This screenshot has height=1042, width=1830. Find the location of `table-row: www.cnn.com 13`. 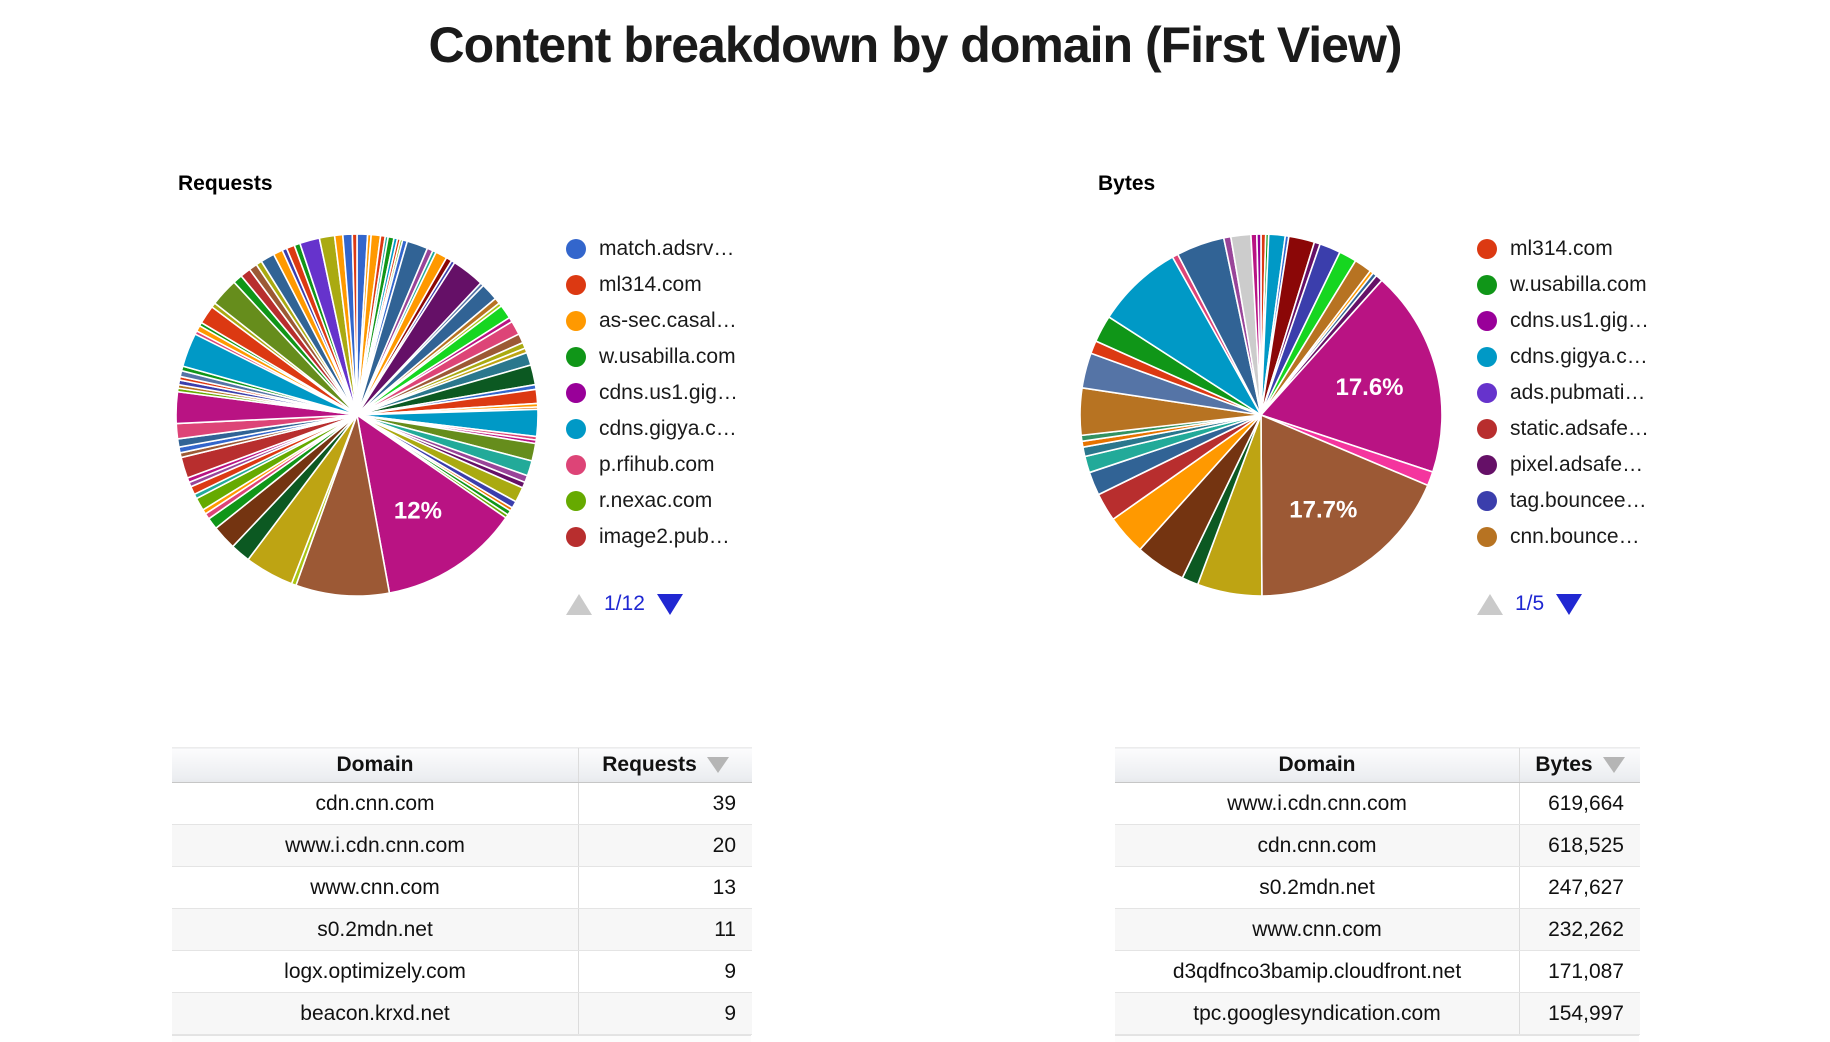

table-row: www.cnn.com 13 is located at coordinates (462, 887).